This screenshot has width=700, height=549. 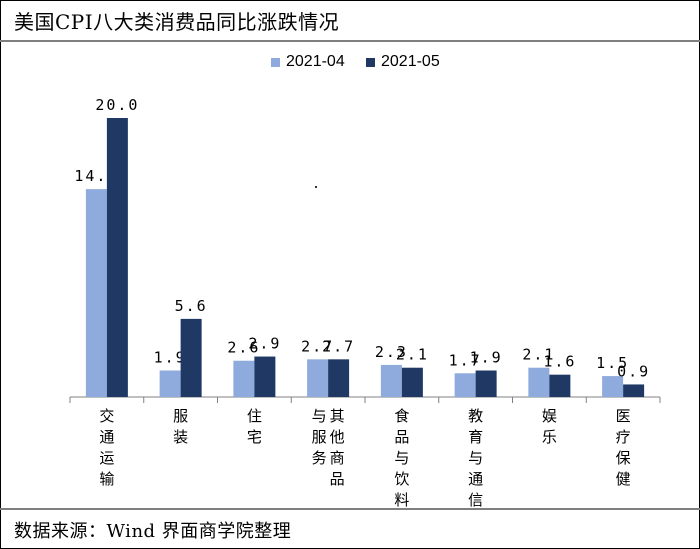 What do you see at coordinates (633, 371) in the screenshot?
I see `data-label-2021-05-7: 0.9` at bounding box center [633, 371].